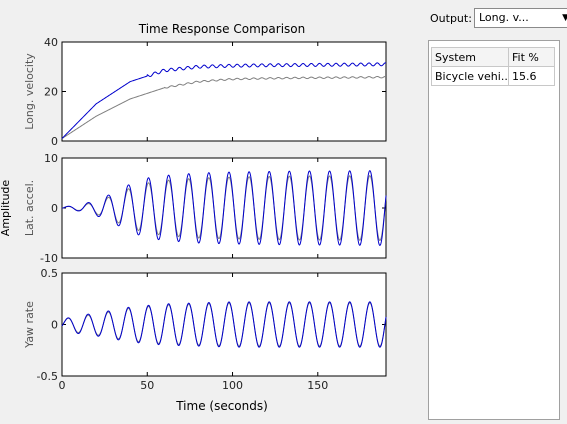  Describe the element at coordinates (470, 57) in the screenshot. I see `column-header-system: System` at that location.